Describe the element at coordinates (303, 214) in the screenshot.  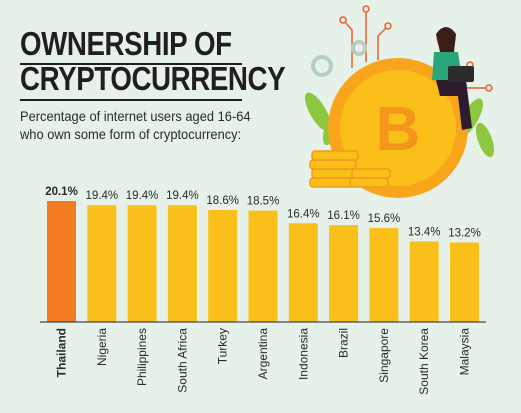
I see `value-label-indonesia: 16.4%` at that location.